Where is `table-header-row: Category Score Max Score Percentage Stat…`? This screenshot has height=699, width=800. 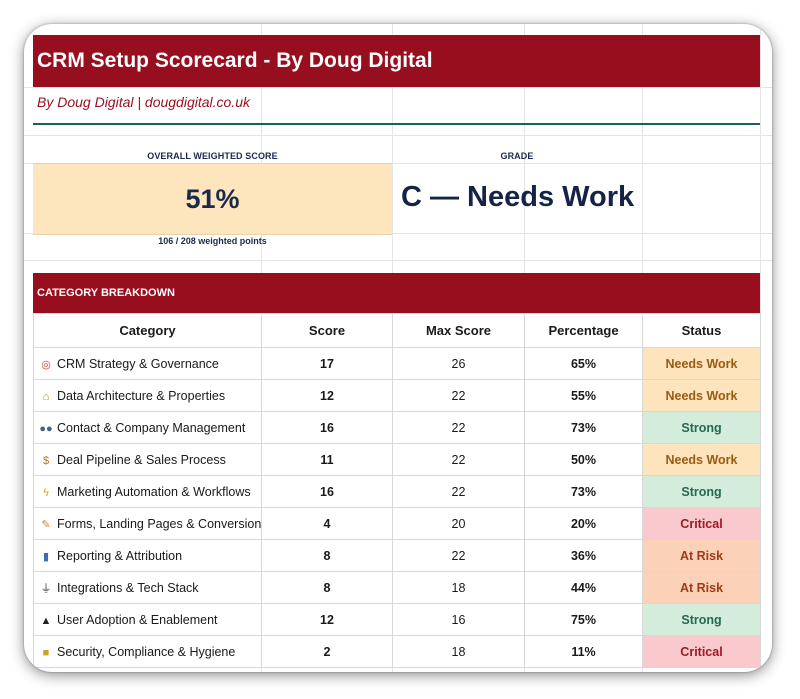
table-header-row: Category Score Max Score Percentage Stat… is located at coordinates (397, 330).